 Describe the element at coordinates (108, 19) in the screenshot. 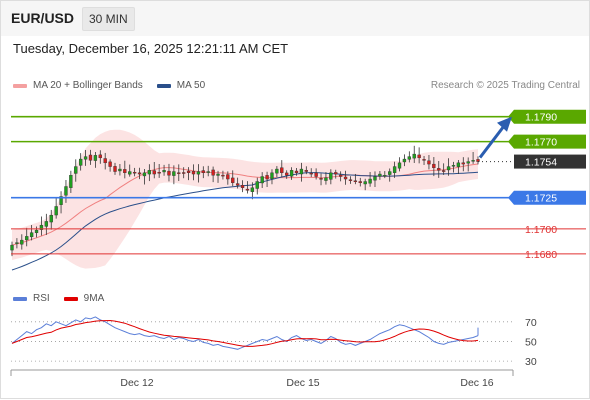

I see `timeframe-badge: 30 MIN` at that location.